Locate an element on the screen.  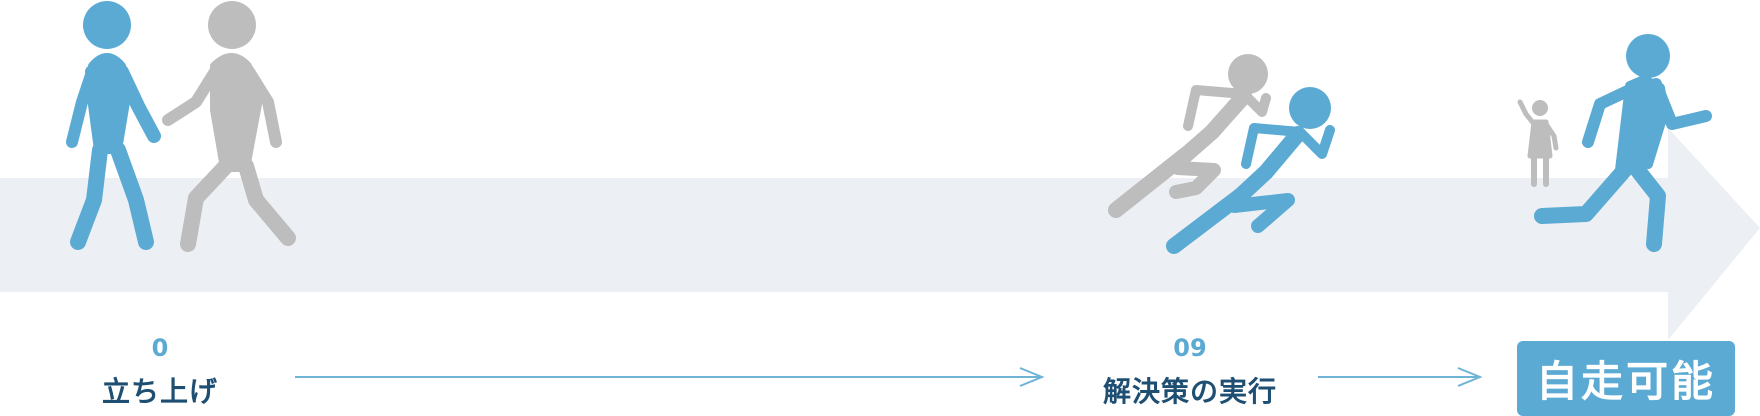
step-label-solution-execution: 解決策の実行 is located at coordinates (1189, 391).